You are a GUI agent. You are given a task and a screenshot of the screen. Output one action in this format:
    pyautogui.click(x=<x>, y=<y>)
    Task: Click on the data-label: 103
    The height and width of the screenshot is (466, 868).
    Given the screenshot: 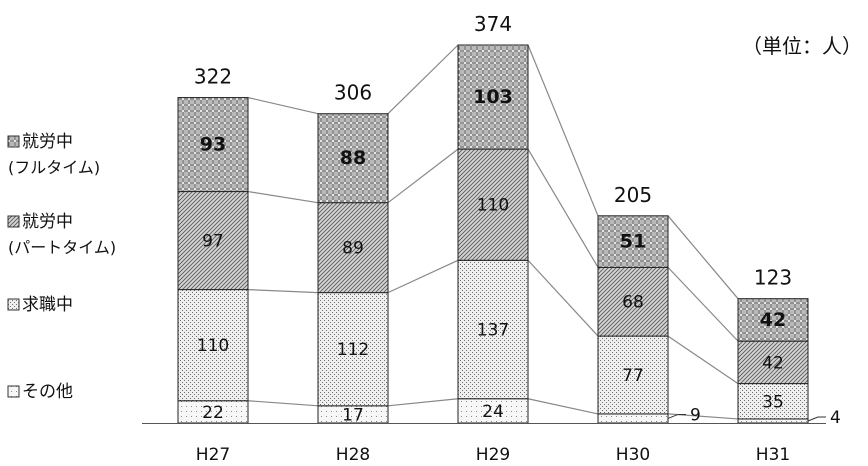 What is the action you would take?
    pyautogui.click(x=493, y=97)
    